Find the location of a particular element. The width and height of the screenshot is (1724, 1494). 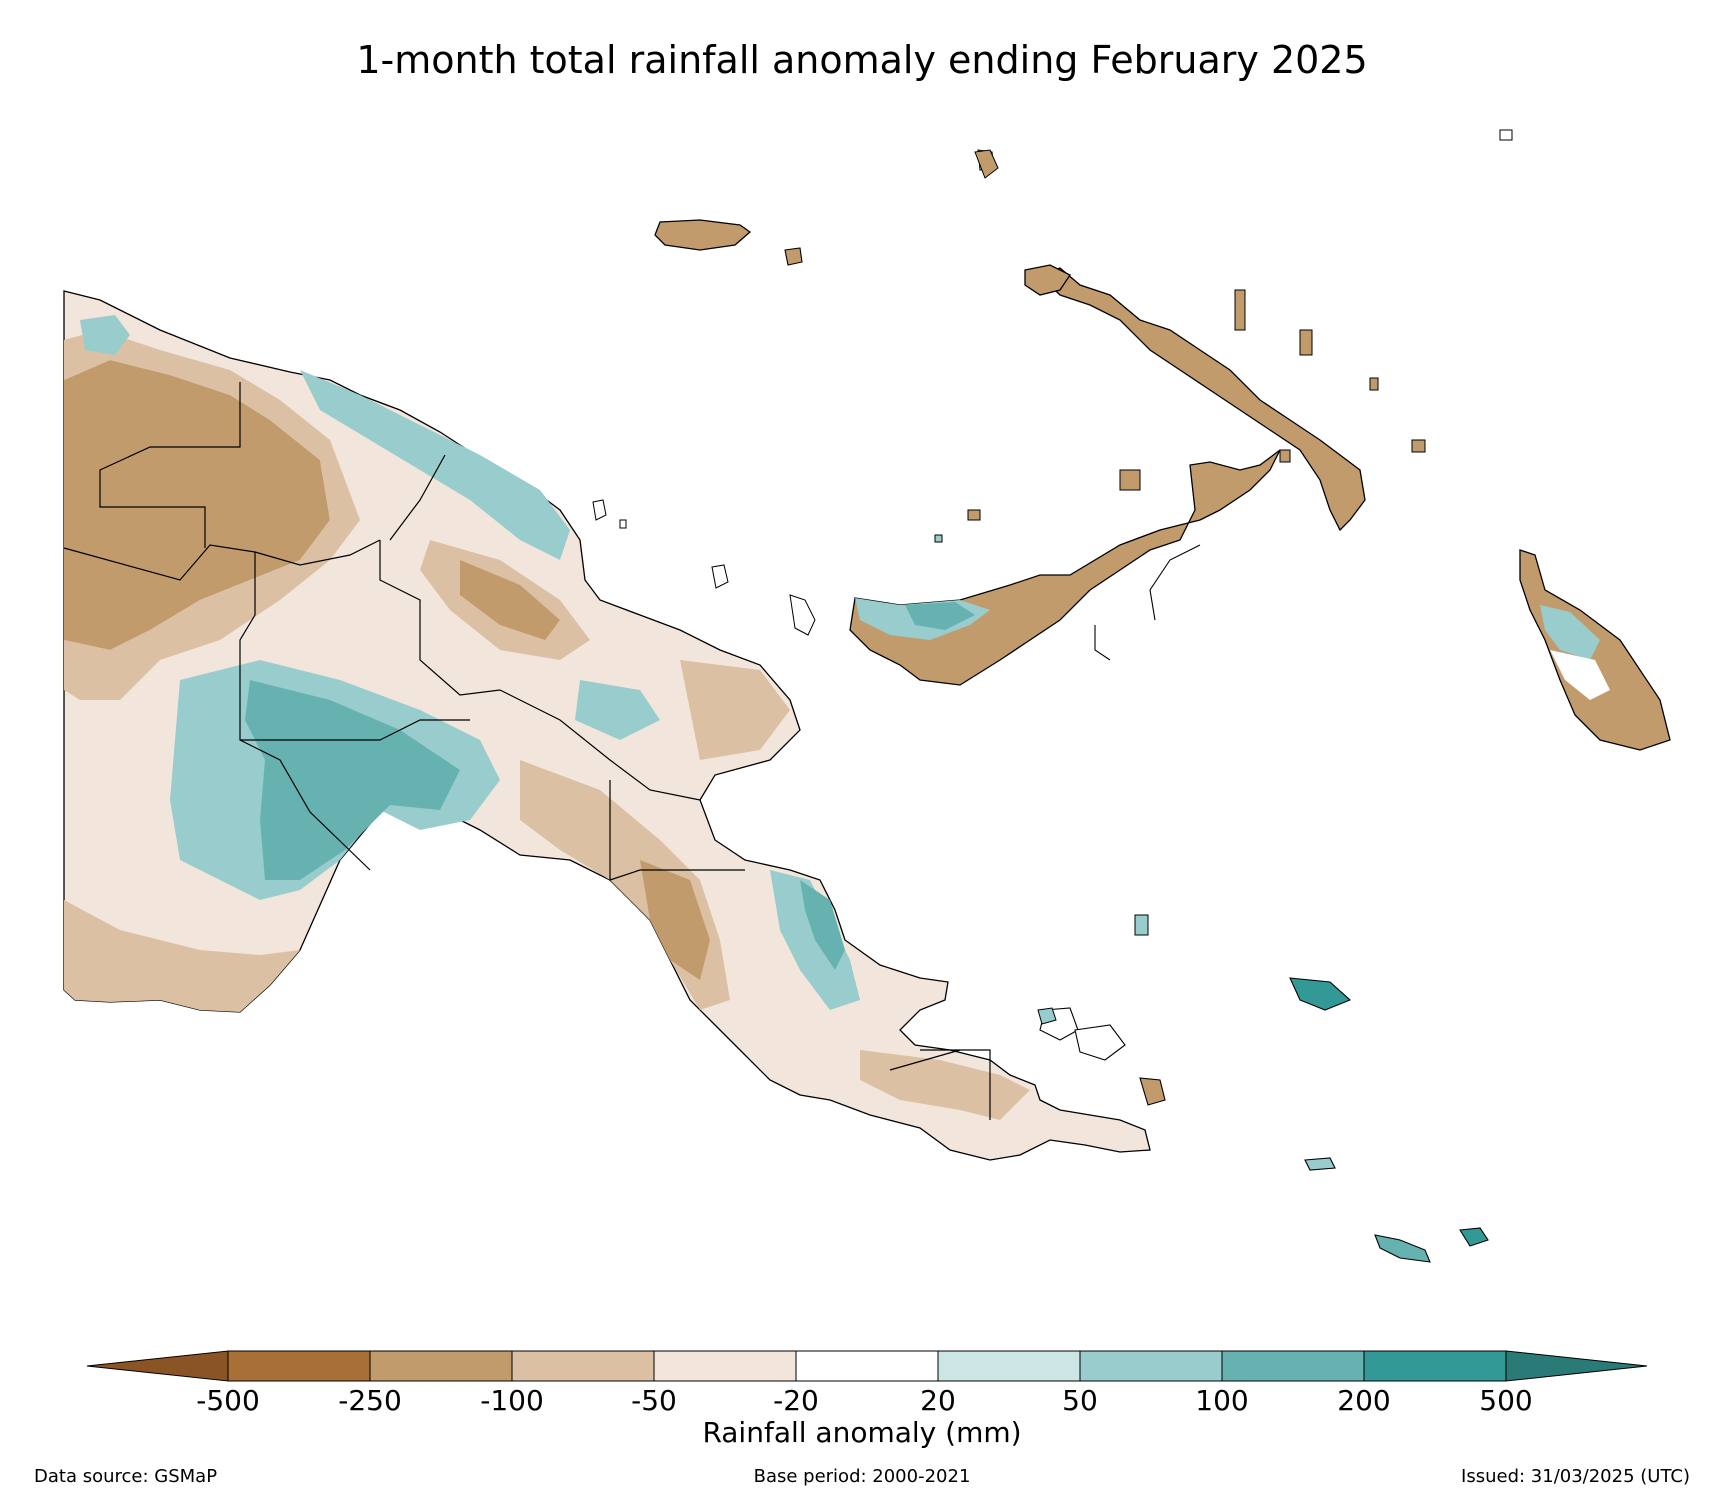

bougainville-teal is located at coordinates (1570, 632).